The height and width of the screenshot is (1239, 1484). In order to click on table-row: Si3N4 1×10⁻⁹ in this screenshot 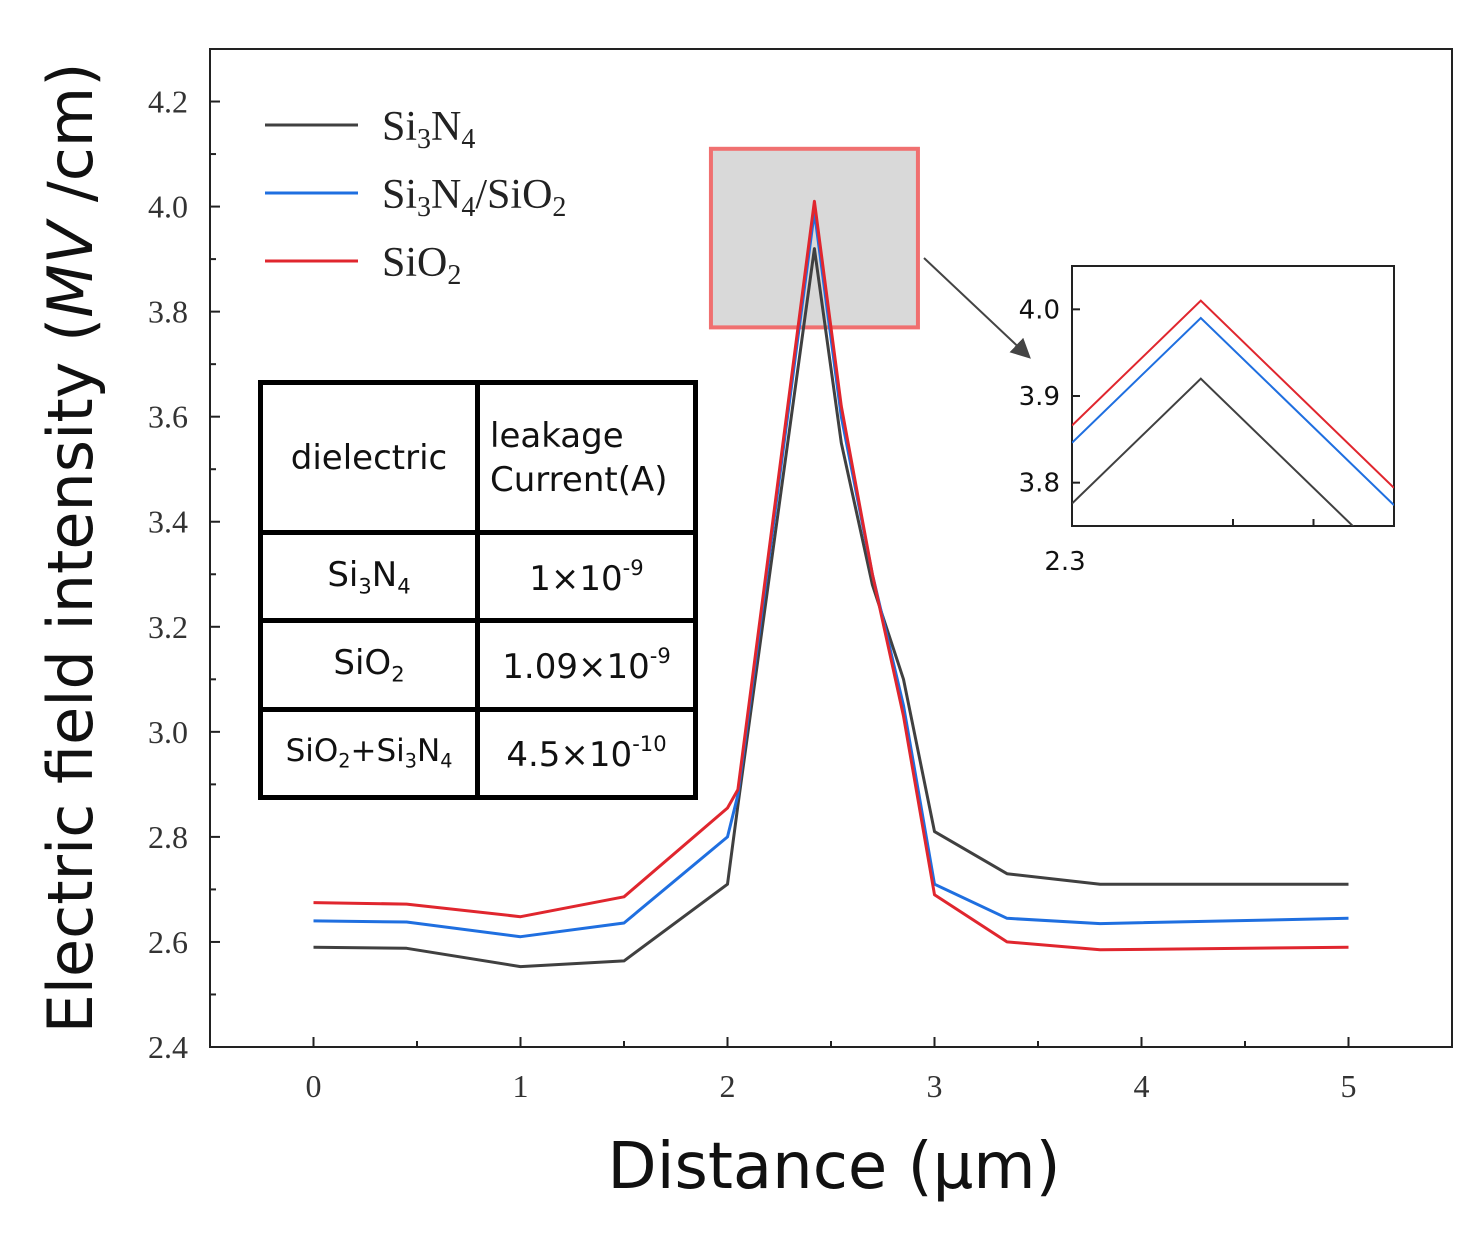, I will do `click(478, 576)`.